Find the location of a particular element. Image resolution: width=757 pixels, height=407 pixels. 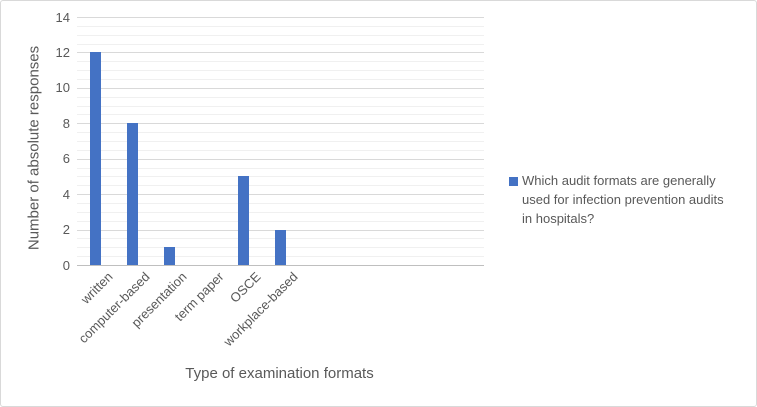

y-tick-label: 14 is located at coordinates (62, 17).